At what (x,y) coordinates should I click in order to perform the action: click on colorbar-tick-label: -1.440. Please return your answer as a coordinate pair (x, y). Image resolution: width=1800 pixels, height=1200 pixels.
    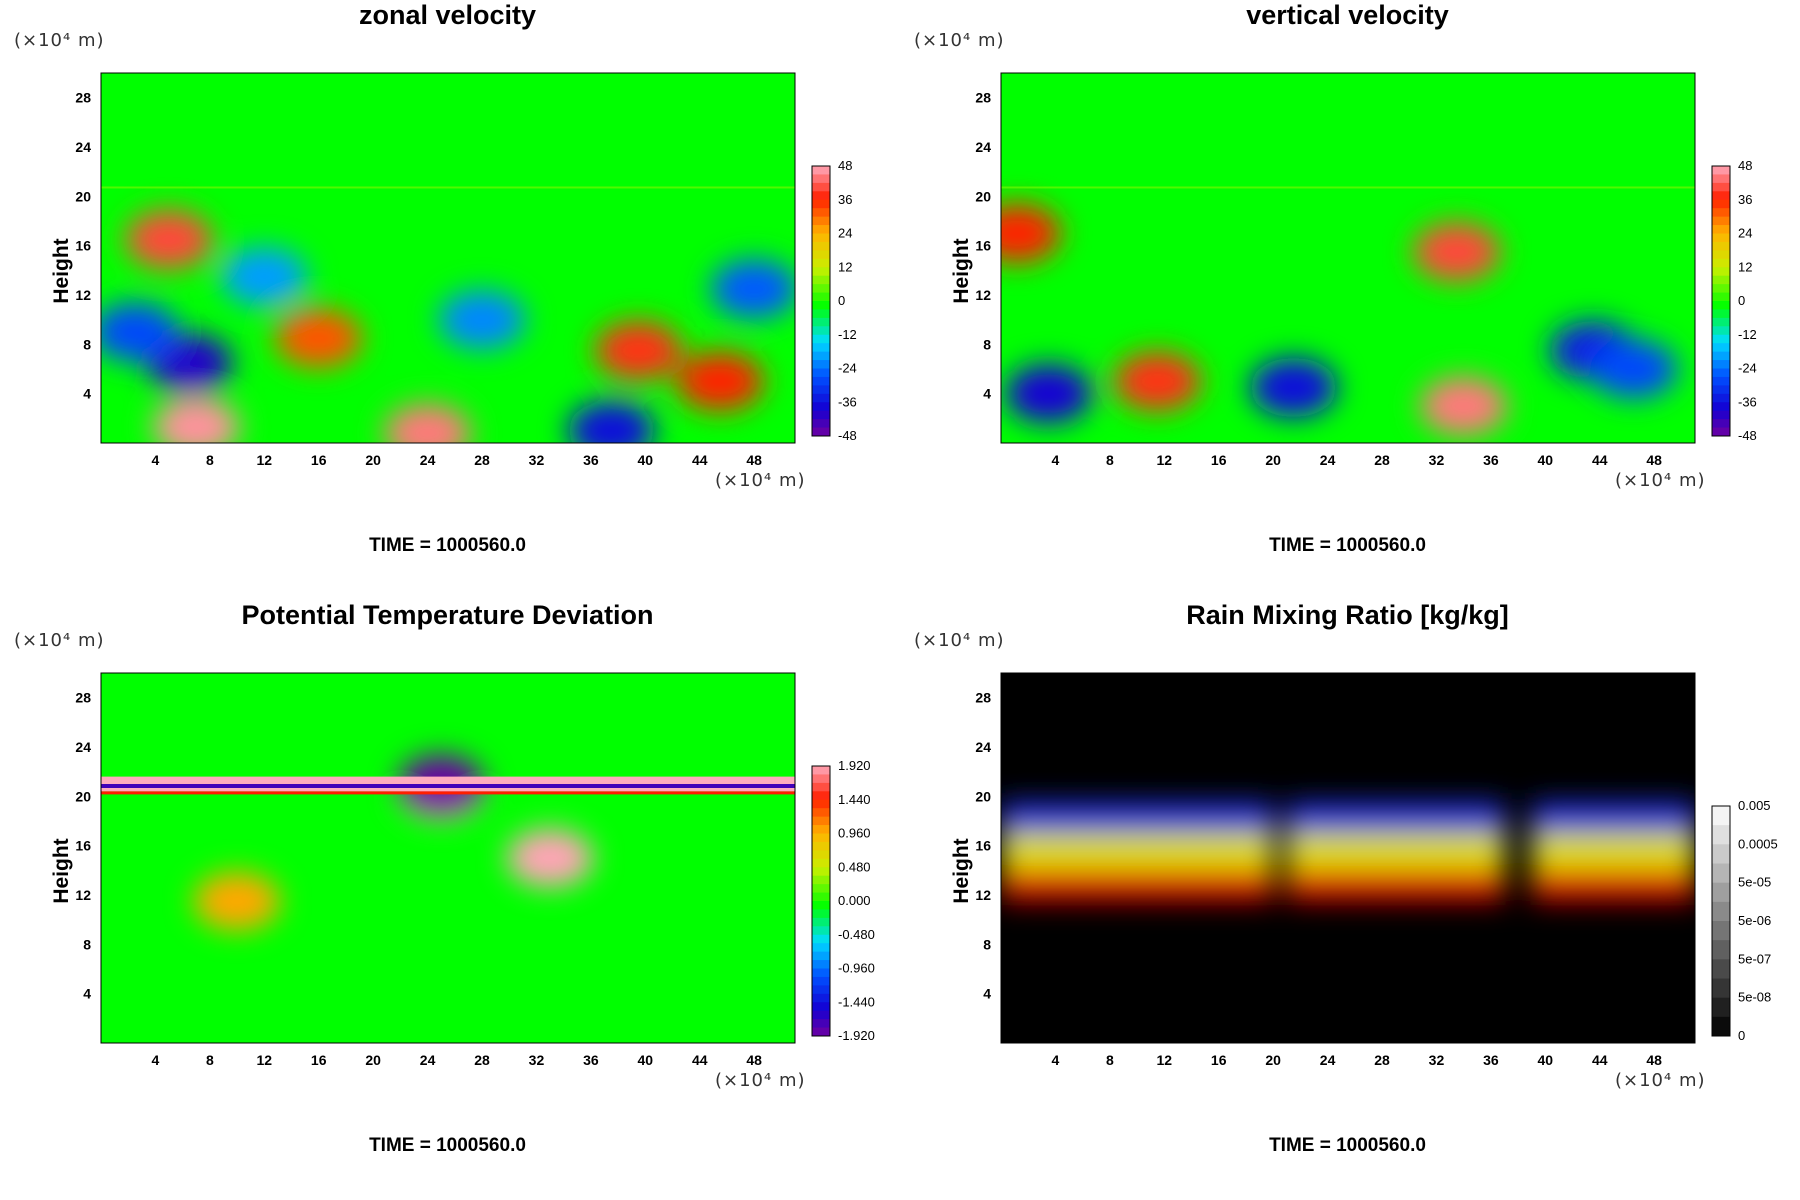
    Looking at the image, I should click on (856, 1001).